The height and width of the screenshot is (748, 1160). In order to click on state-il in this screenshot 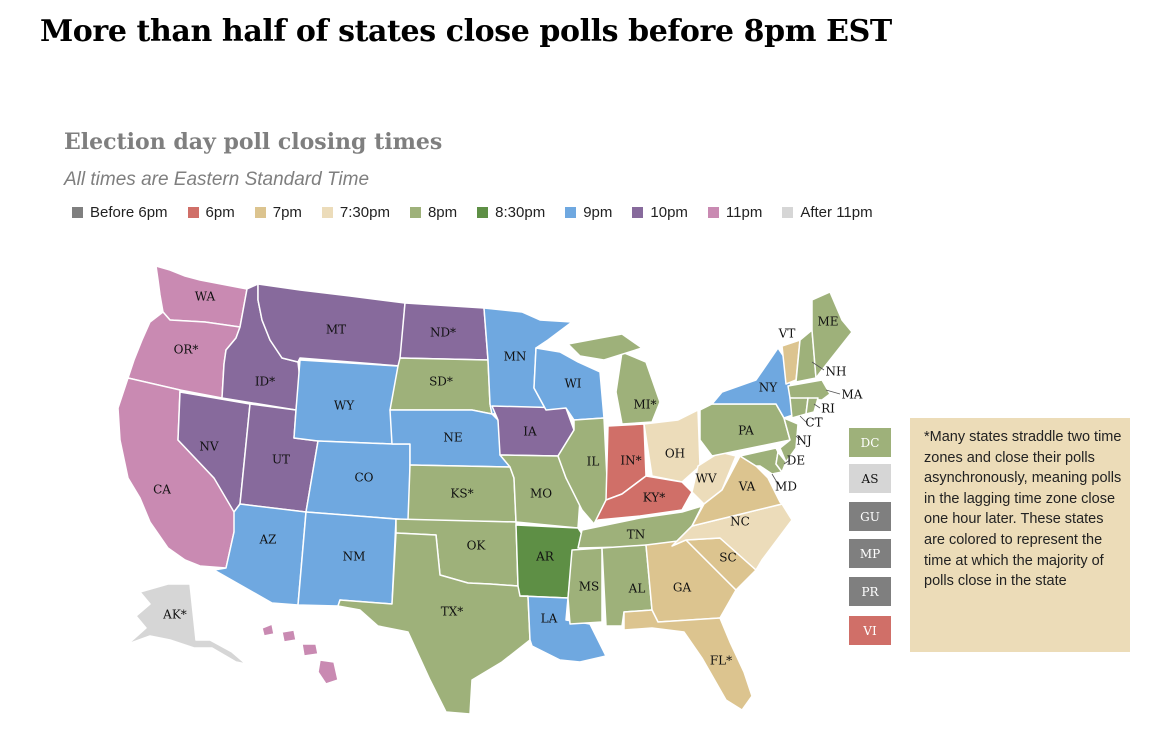, I will do `click(583, 471)`.